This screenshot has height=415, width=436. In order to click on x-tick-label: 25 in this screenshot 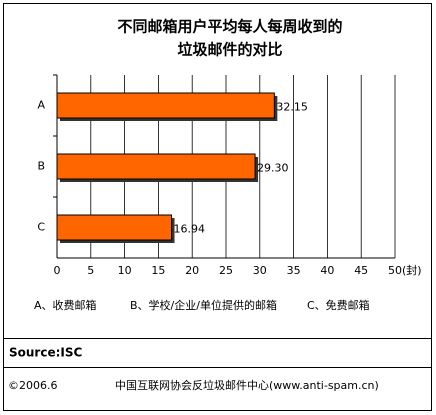, I will do `click(226, 270)`.